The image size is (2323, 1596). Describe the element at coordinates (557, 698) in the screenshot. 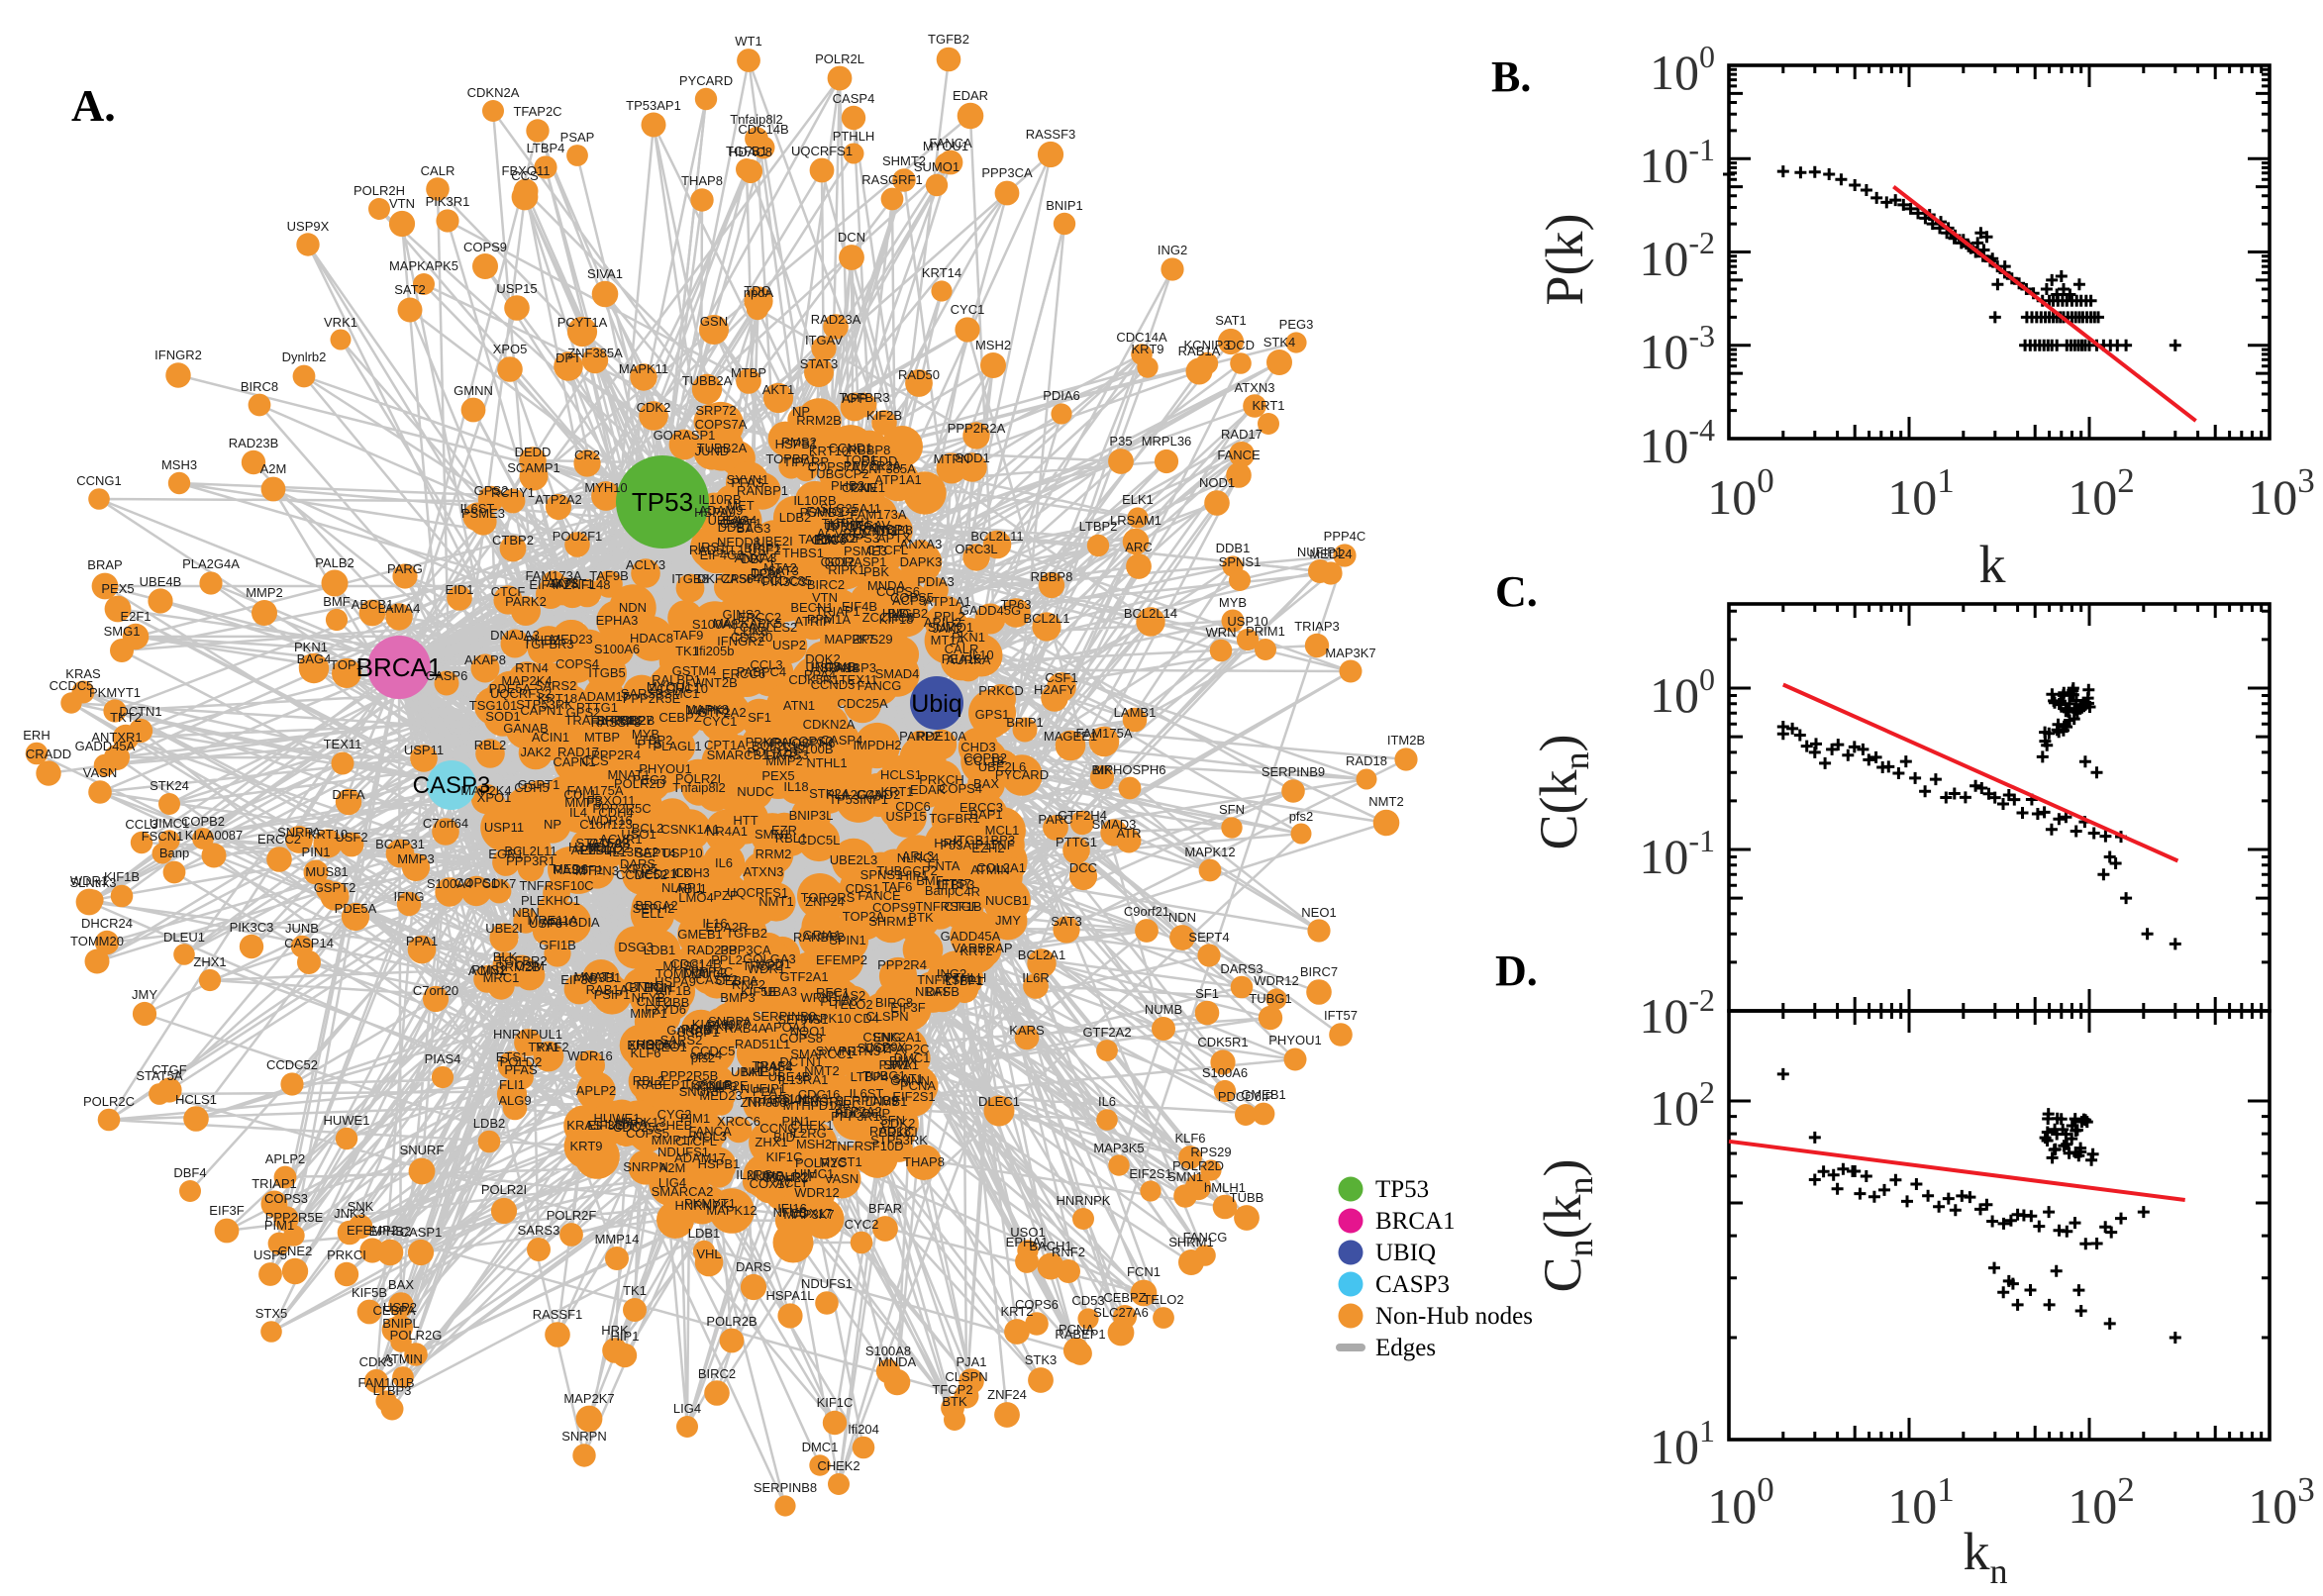

I see `svg-text: KRT18` at that location.